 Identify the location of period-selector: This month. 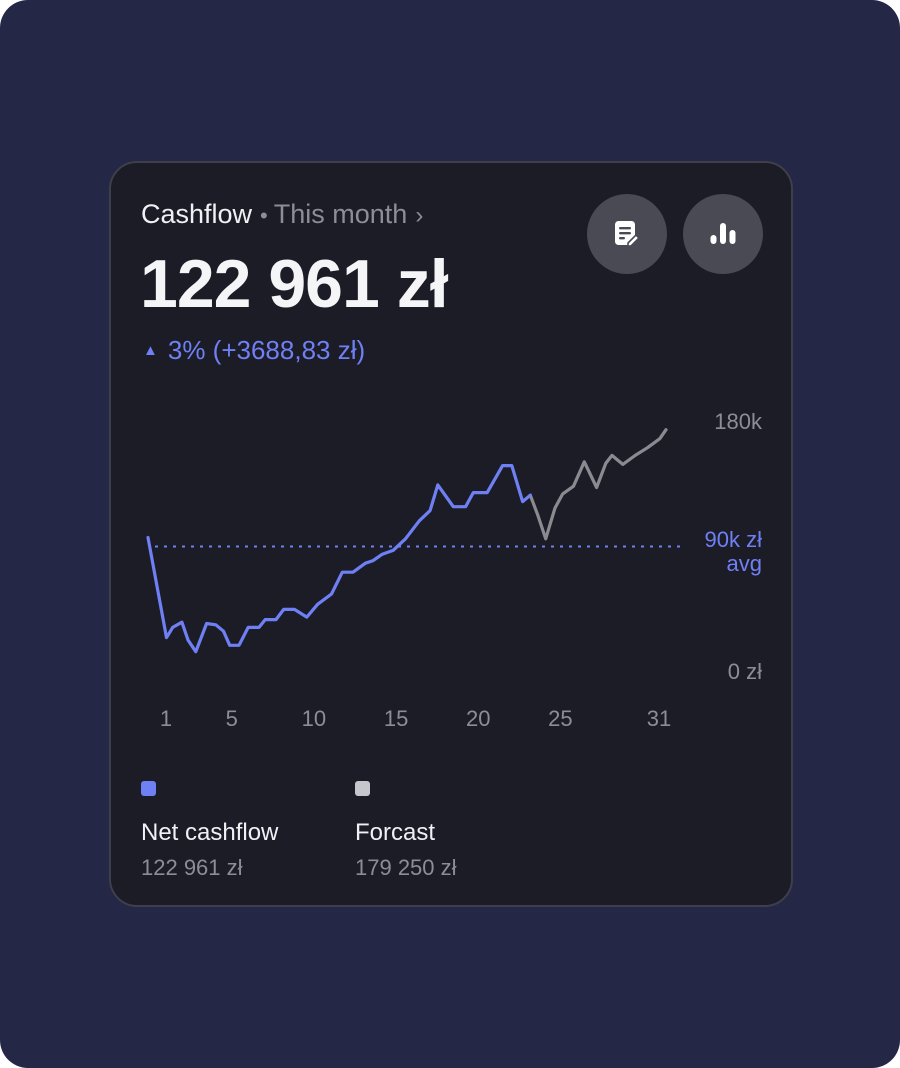
(340, 214).